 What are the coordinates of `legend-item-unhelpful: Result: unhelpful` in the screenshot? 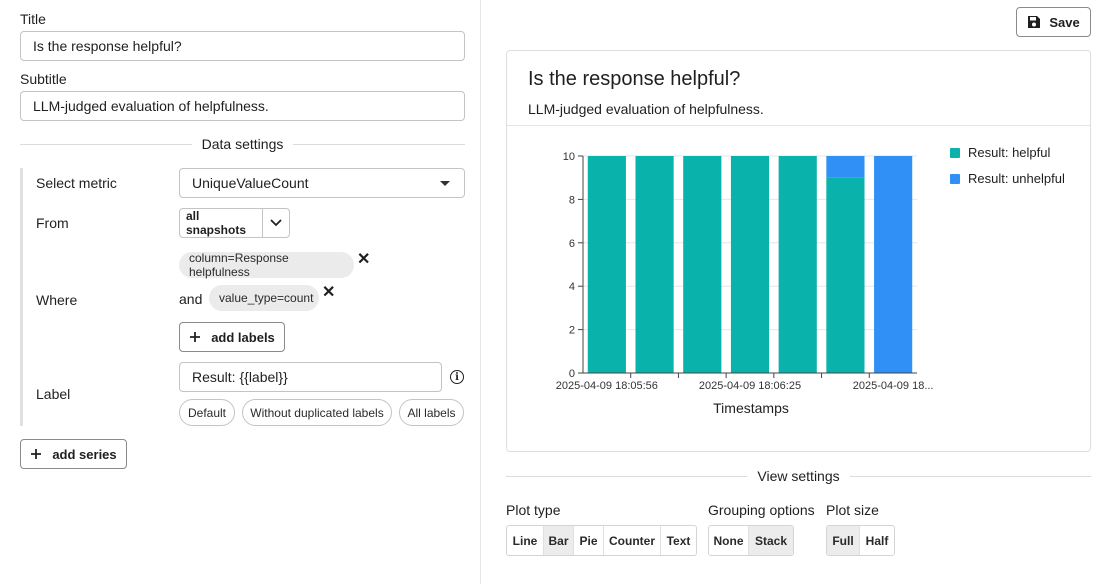 It's located at (1007, 178).